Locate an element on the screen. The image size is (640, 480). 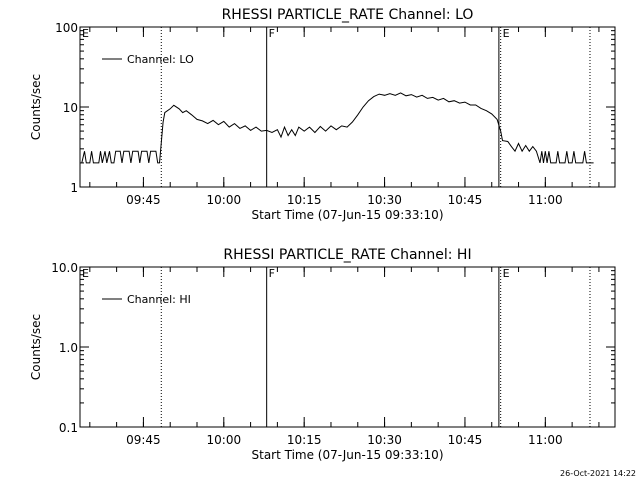
y-tick-label: 1 is located at coordinates (74, 188).